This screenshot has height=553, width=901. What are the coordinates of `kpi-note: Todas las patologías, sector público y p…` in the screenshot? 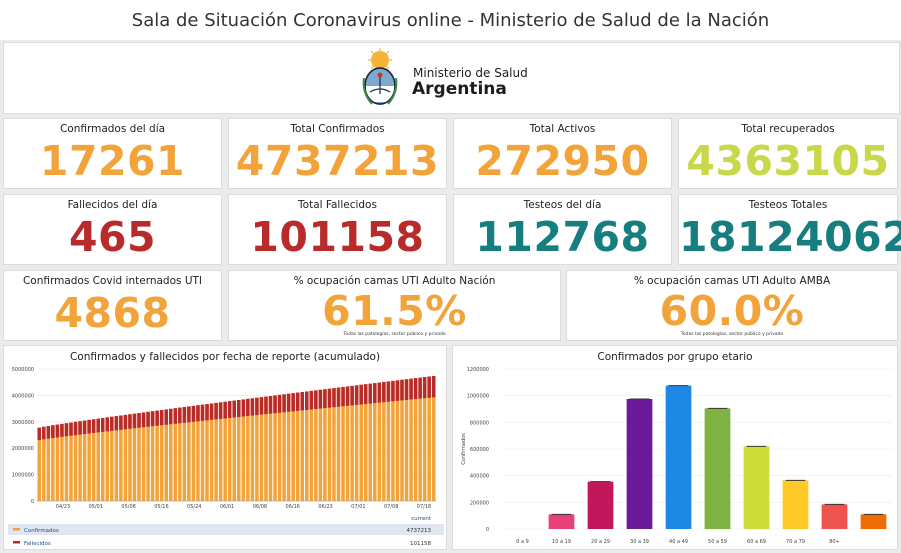 It's located at (732, 334).